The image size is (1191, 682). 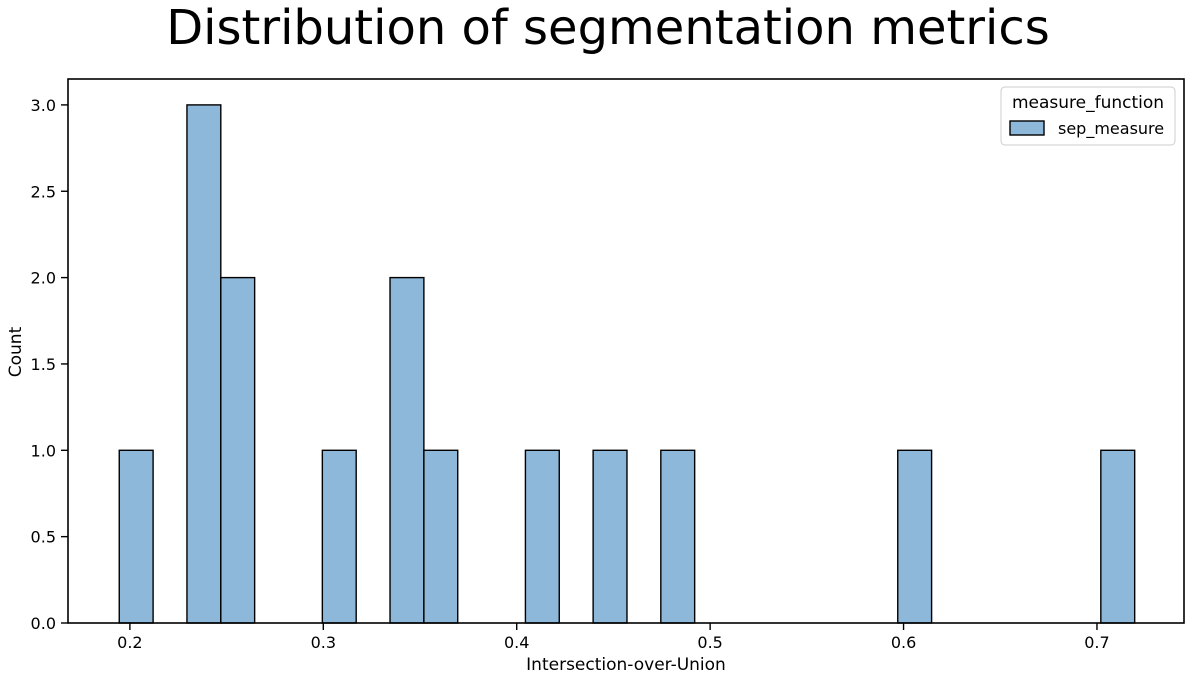 I want to click on y-tick-label-3: 1.5, so click(x=43, y=364).